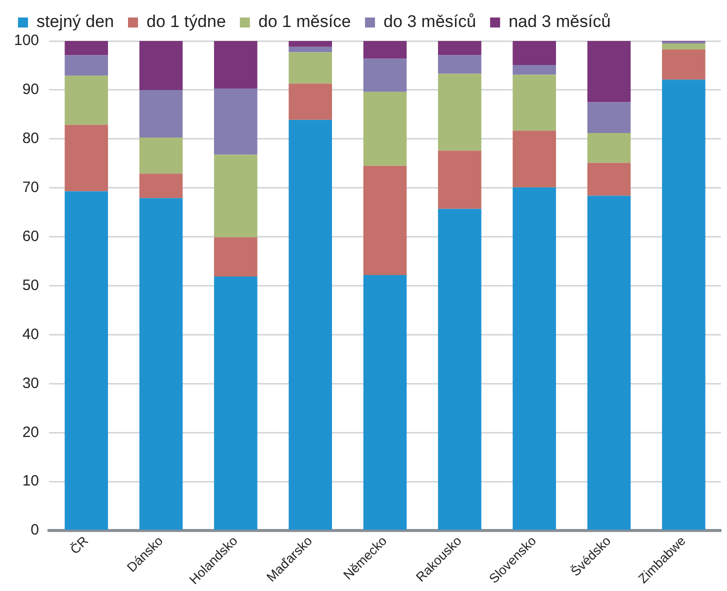 The height and width of the screenshot is (591, 727). Describe the element at coordinates (35, 530) in the screenshot. I see `y-tick-label: 0` at that location.